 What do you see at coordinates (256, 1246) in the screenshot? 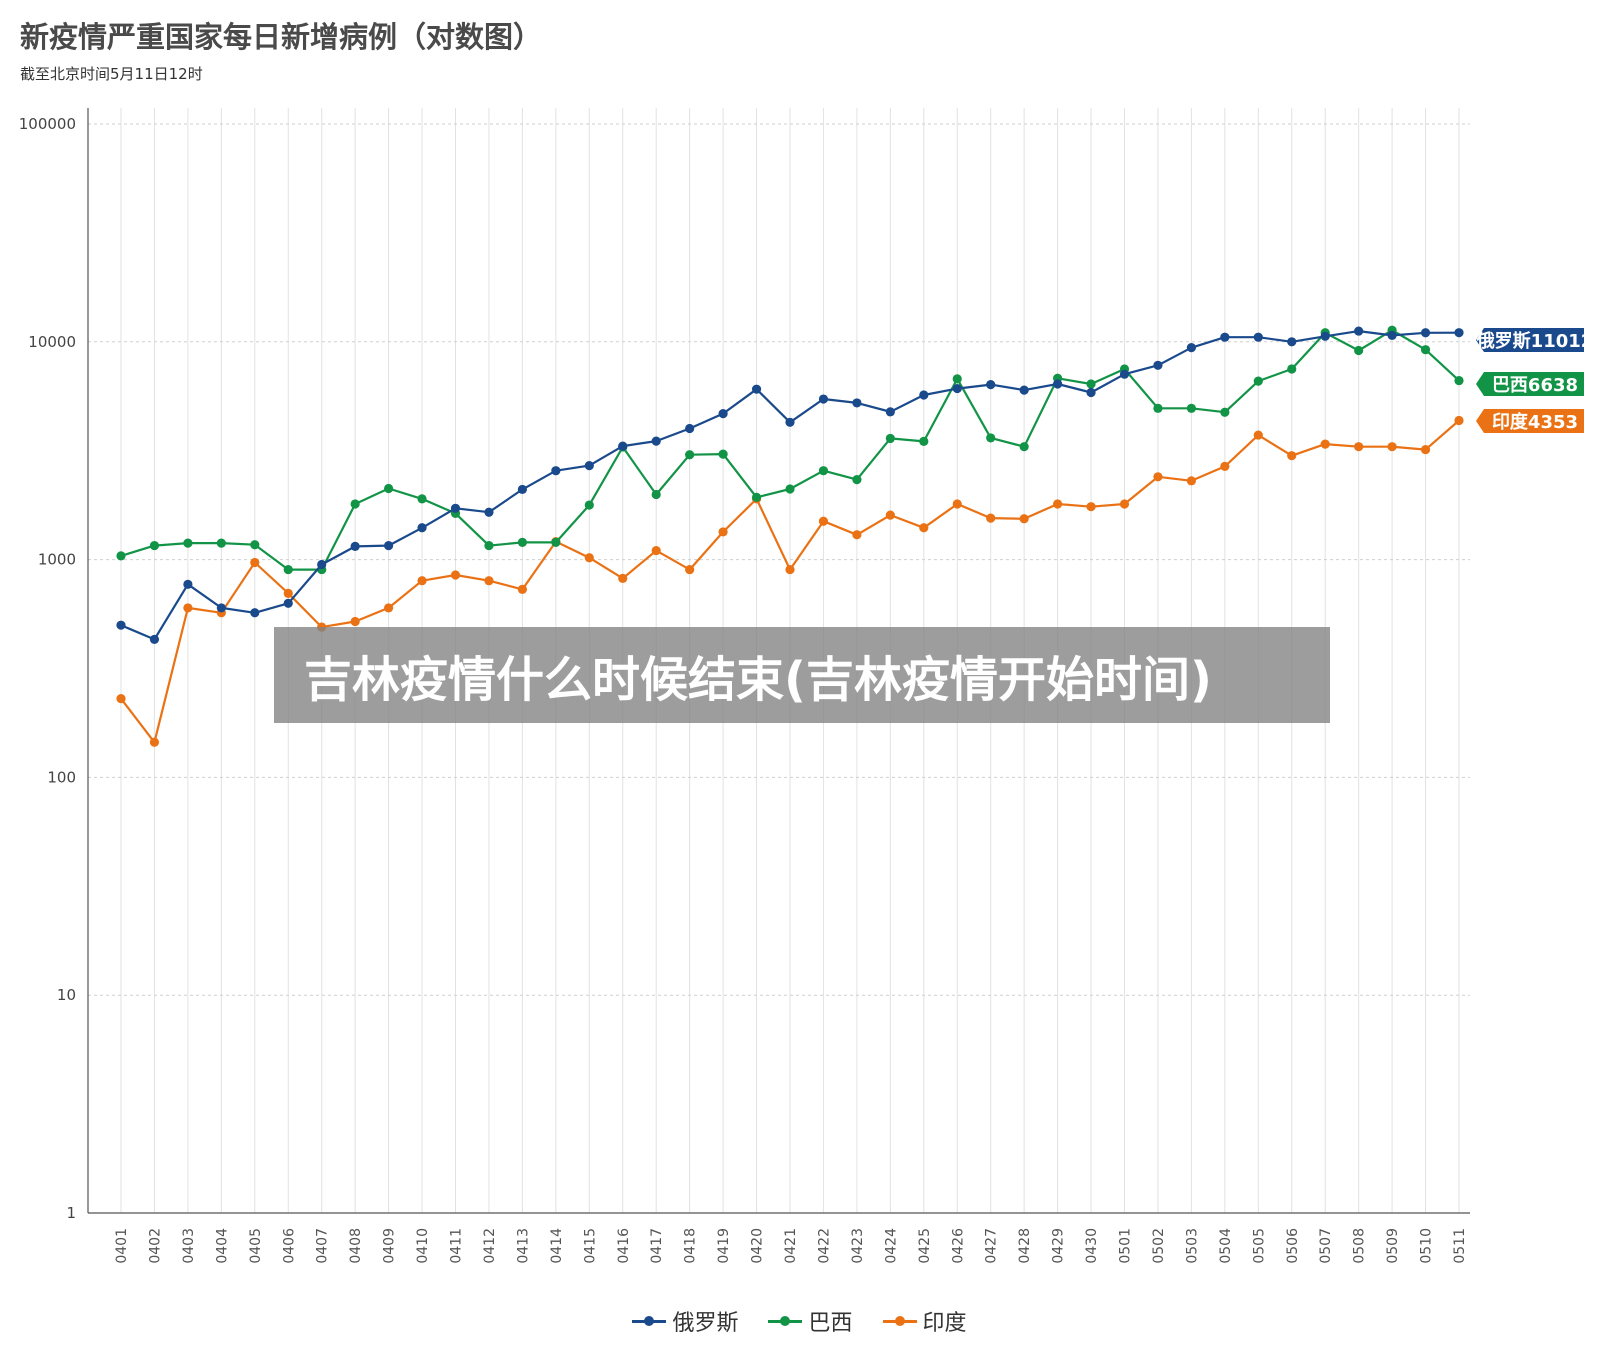
I see `x-tick-label: 0405` at bounding box center [256, 1246].